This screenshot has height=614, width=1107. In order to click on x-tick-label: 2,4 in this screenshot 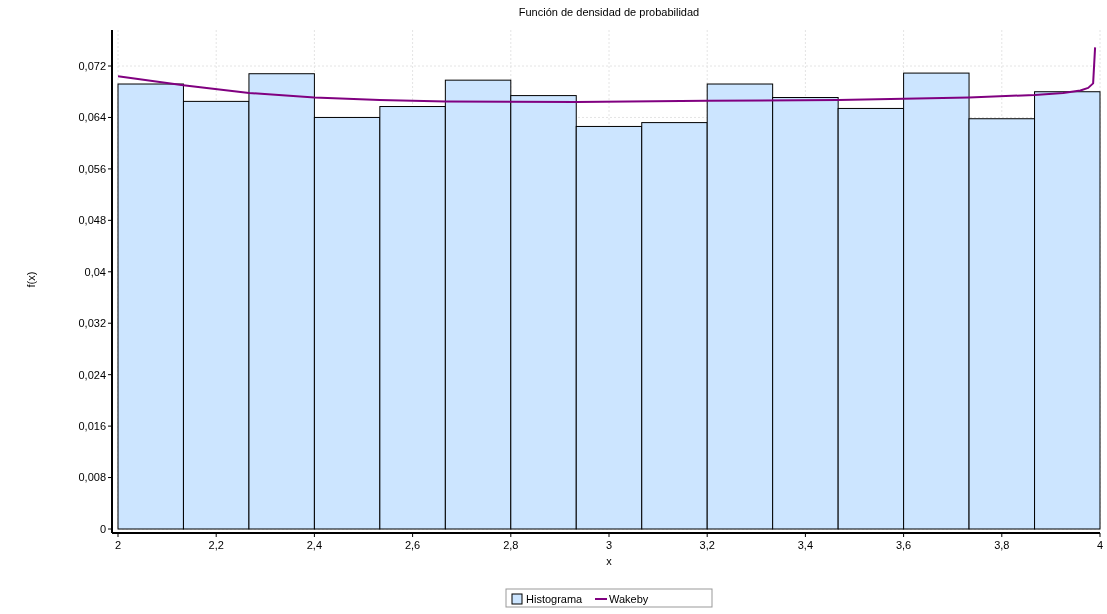, I will do `click(314, 545)`.